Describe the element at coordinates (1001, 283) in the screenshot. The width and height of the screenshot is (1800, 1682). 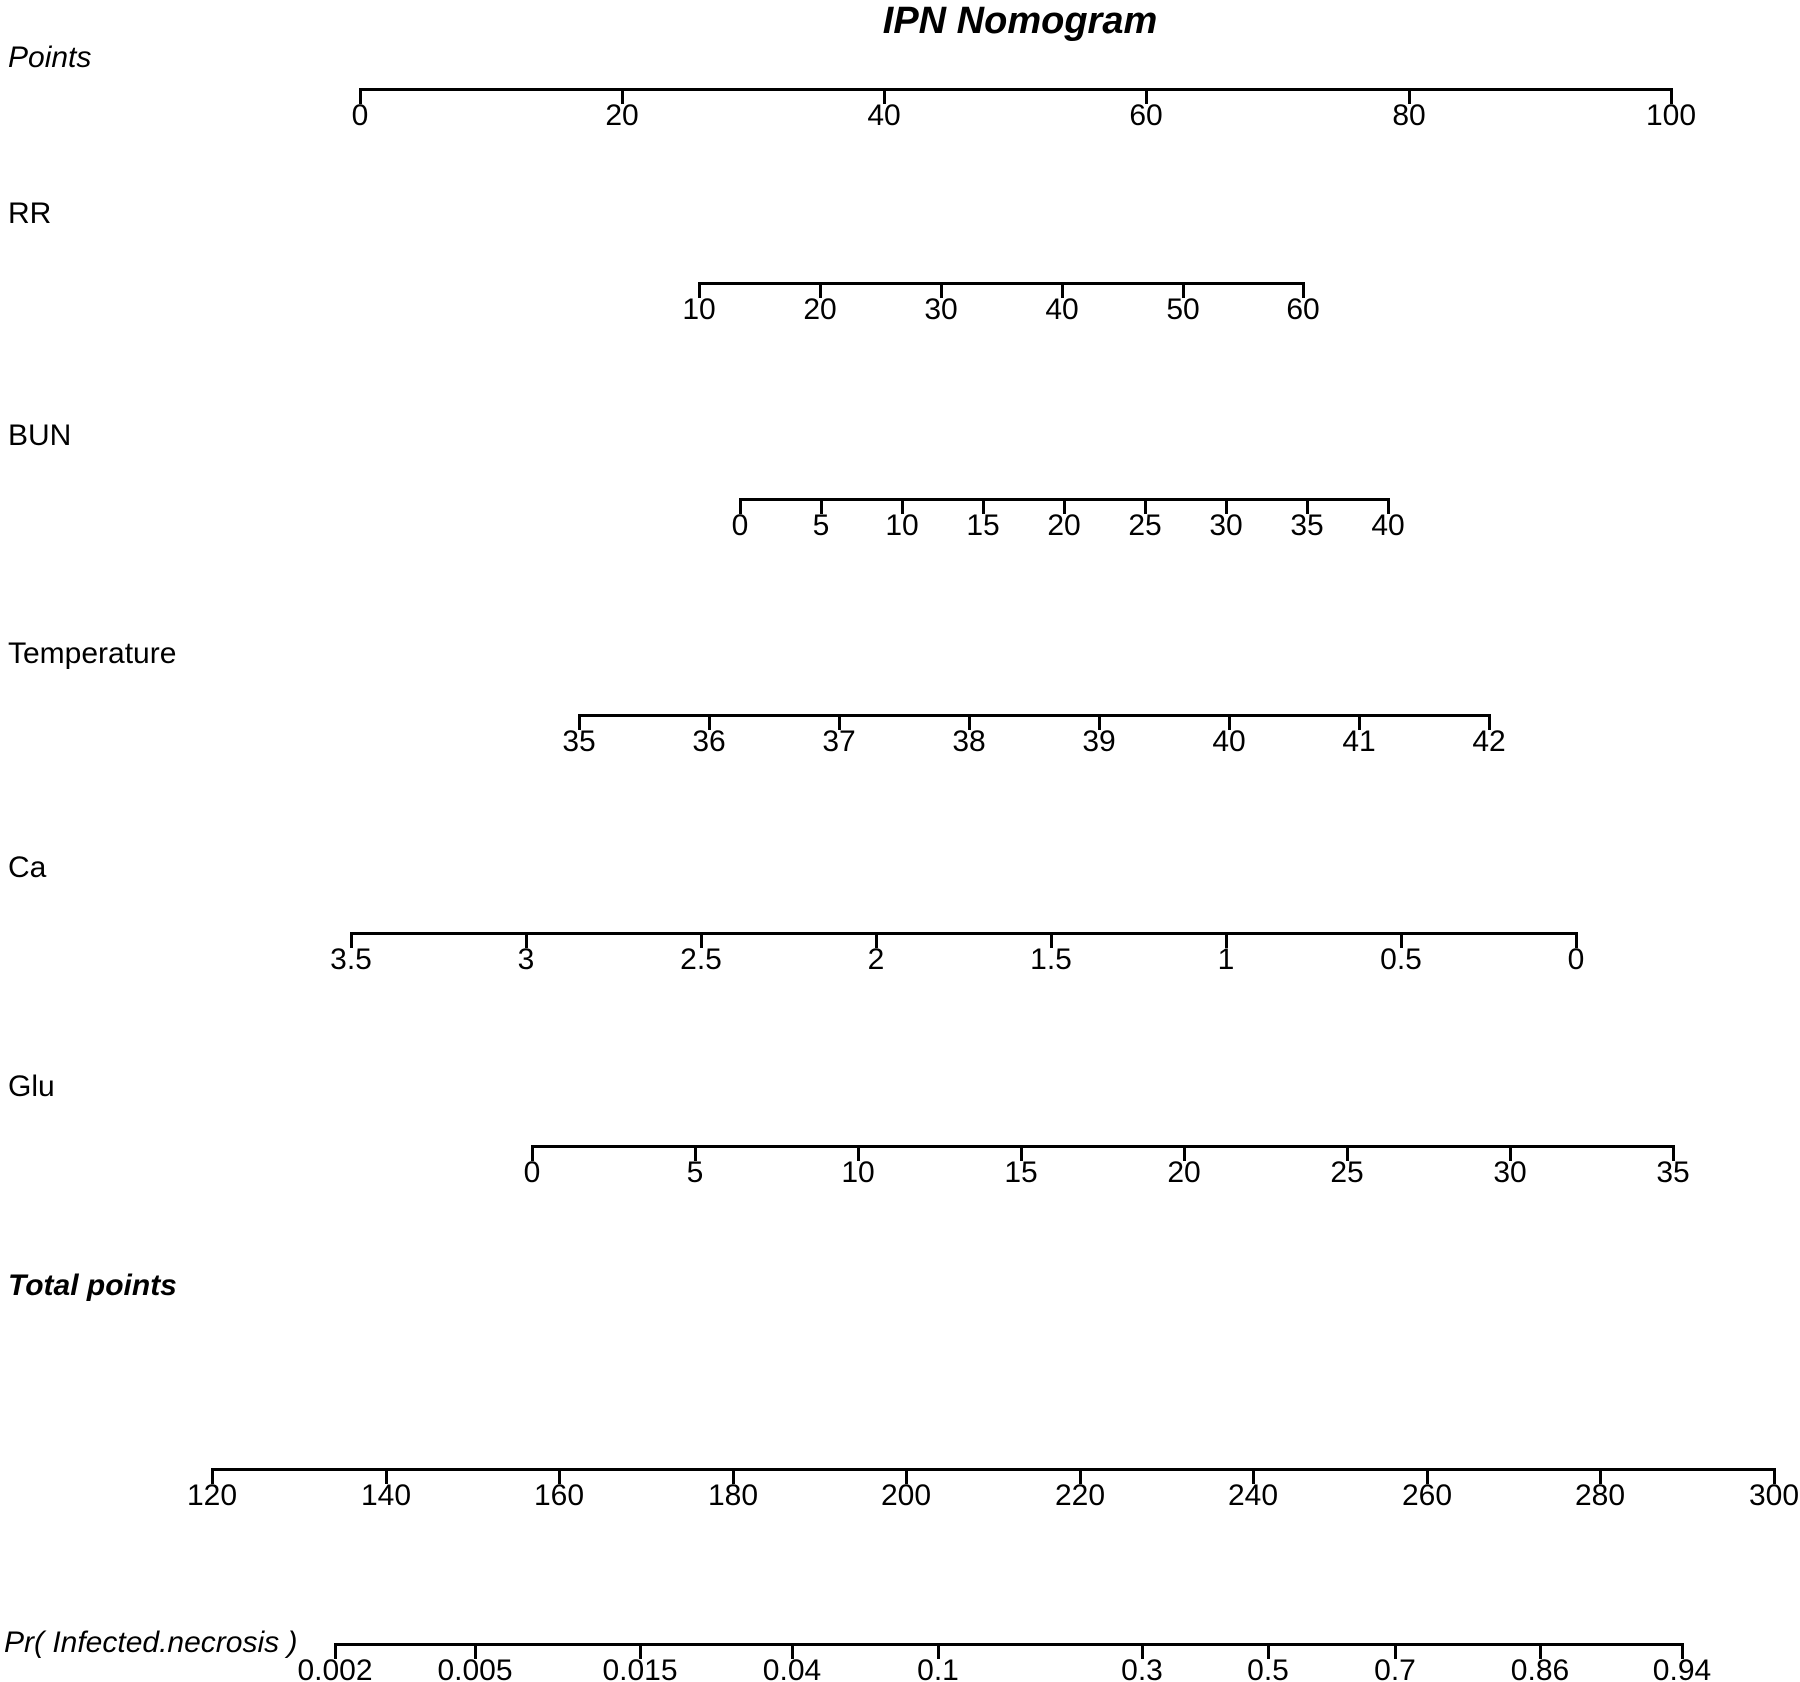
I see `axis-line-rr` at that location.